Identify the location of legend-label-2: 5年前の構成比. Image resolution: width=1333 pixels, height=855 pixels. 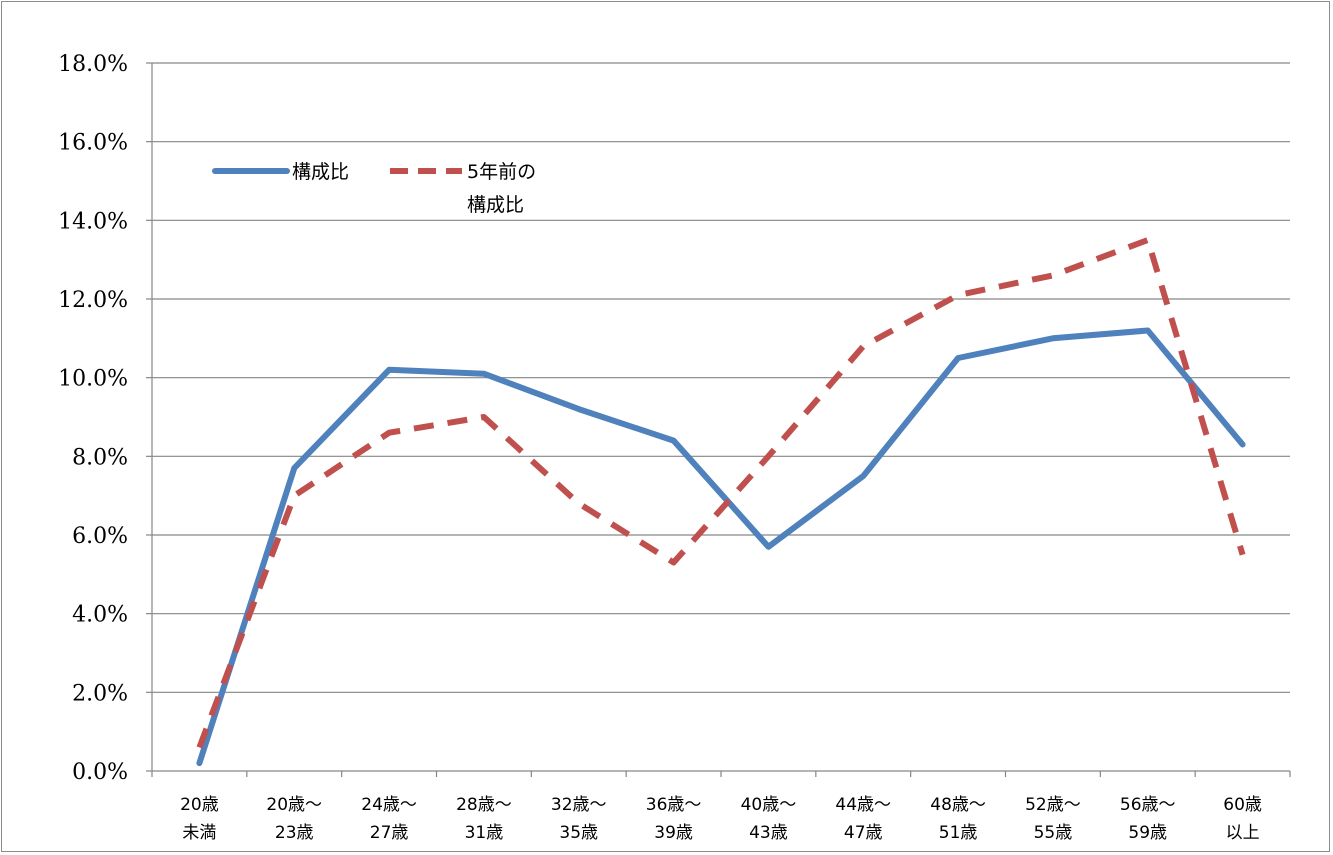
(501, 188).